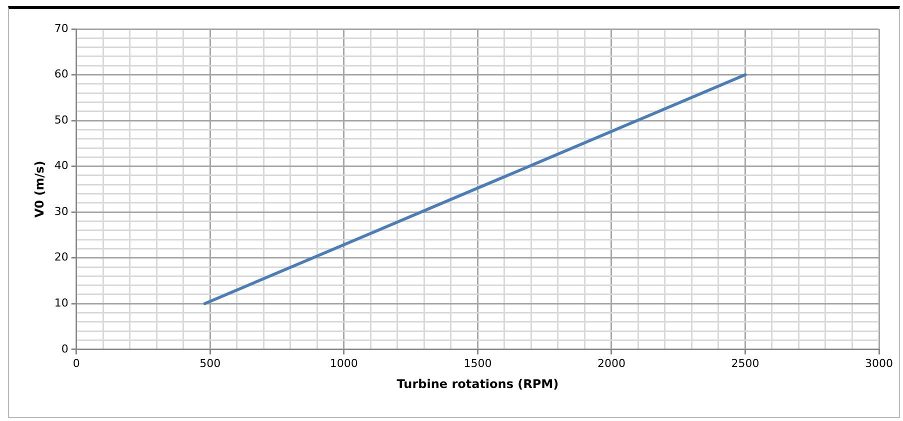 Image resolution: width=903 pixels, height=421 pixels. What do you see at coordinates (61, 28) in the screenshot?
I see `y-tick-label: 70` at bounding box center [61, 28].